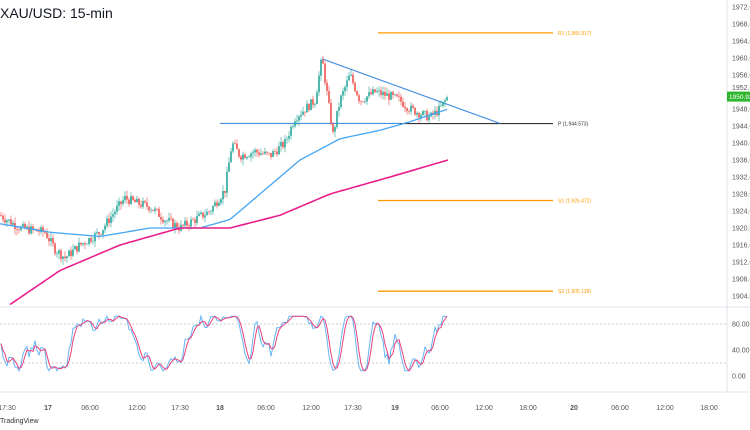 Image resolution: width=750 pixels, height=430 pixels. I want to click on y-tick: 1956.000, so click(741, 76).